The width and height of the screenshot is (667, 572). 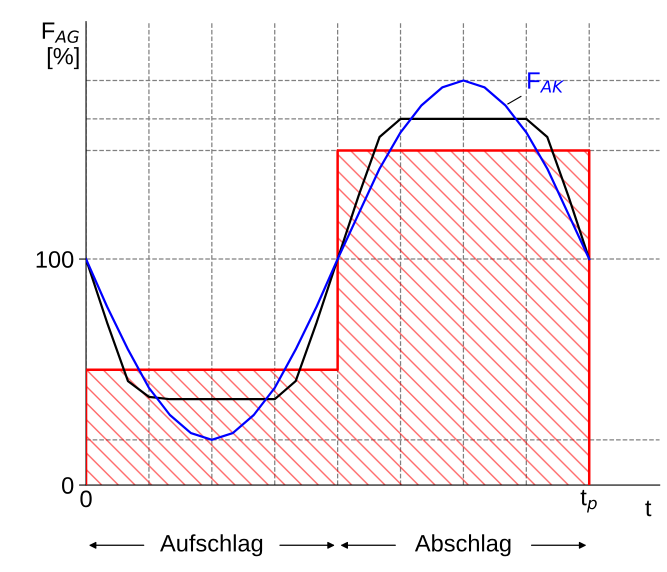 What do you see at coordinates (462, 545) in the screenshot?
I see `text: Abschlag` at bounding box center [462, 545].